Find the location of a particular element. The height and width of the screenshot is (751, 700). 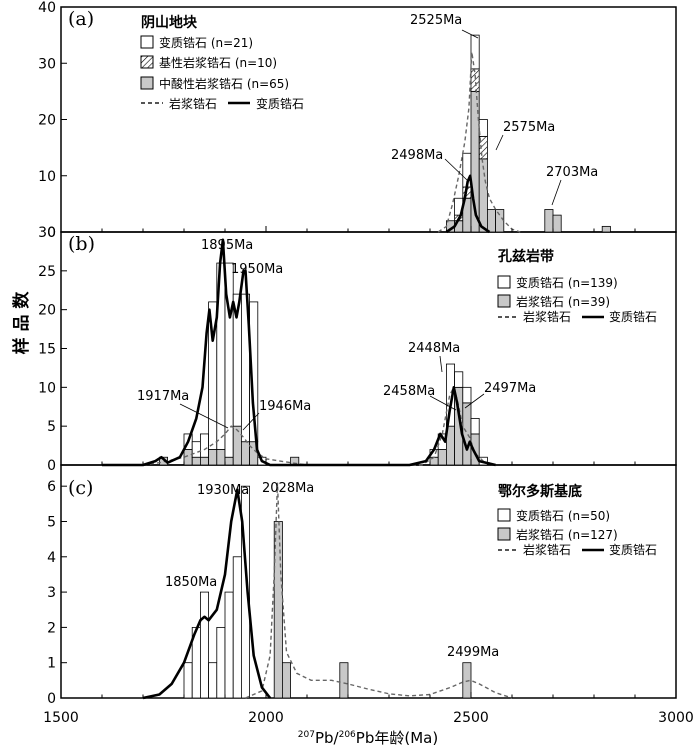

bar-a-2500-met is located at coordinates (475, 52).